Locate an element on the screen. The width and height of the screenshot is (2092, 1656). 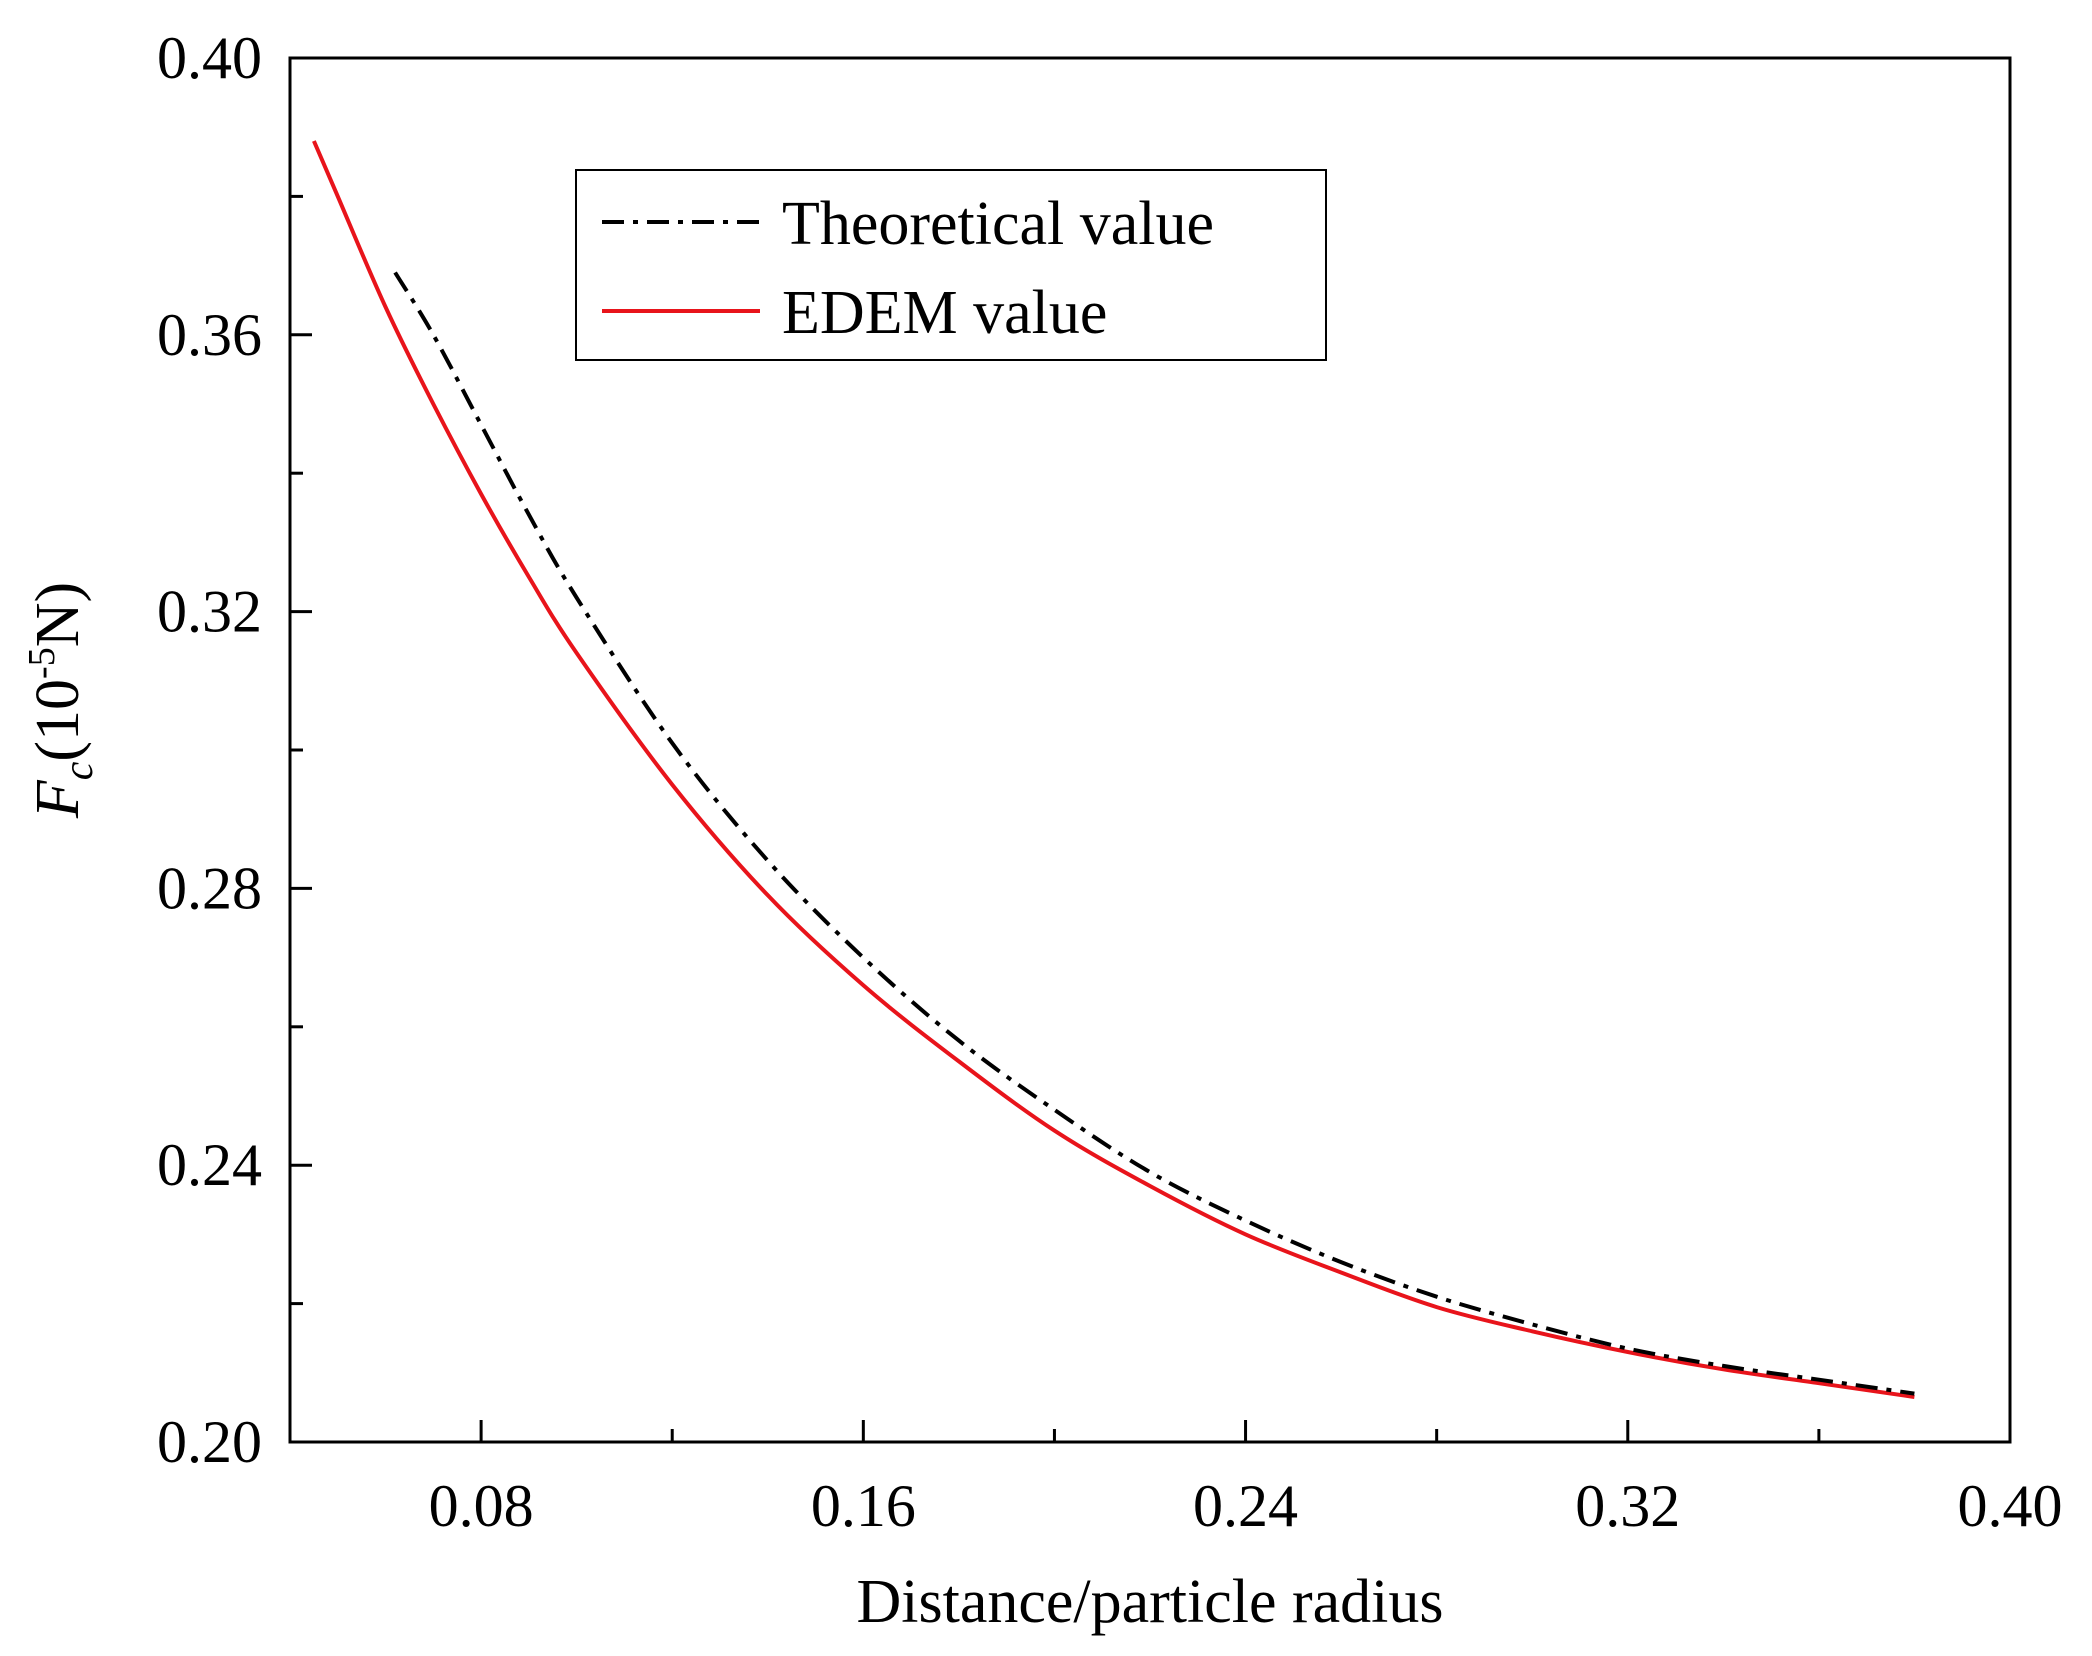
x-tick-label: 0.40 is located at coordinates (2010, 1506).